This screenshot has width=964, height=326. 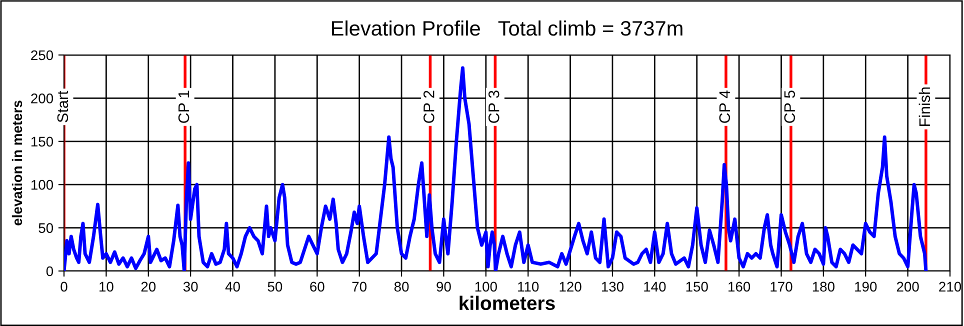 I want to click on x-tick-label: 210, so click(x=950, y=287).